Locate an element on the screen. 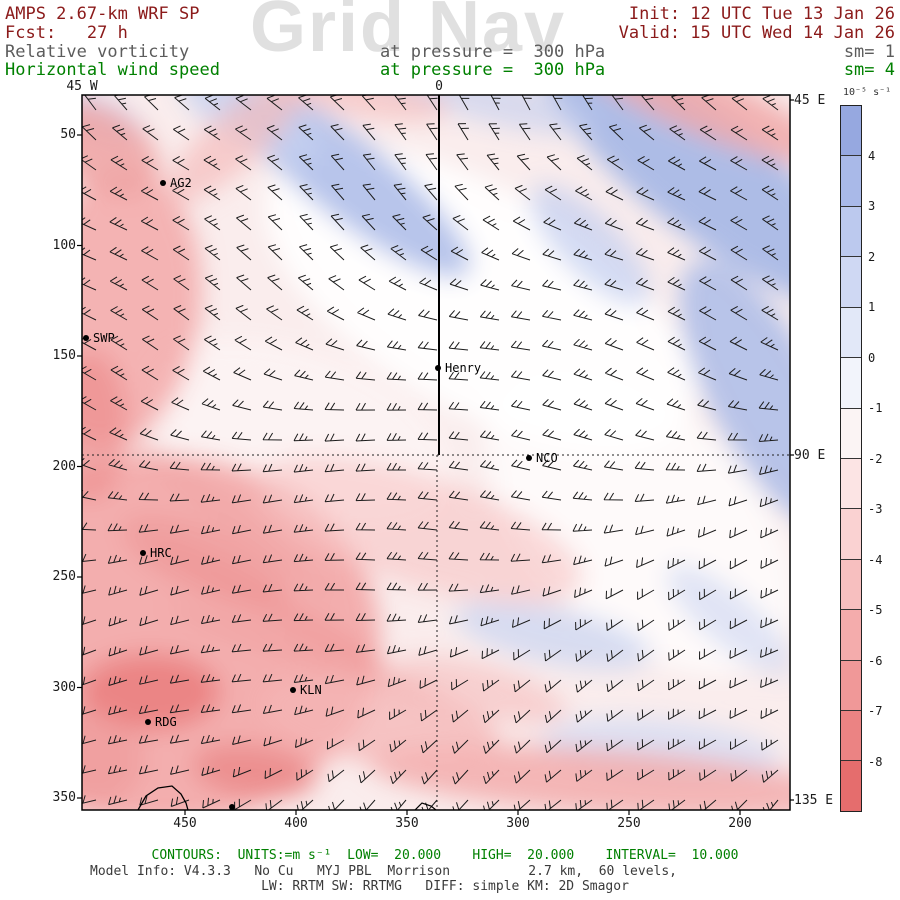 The image size is (900, 900). top-geo-label: 45 W is located at coordinates (82, 86).